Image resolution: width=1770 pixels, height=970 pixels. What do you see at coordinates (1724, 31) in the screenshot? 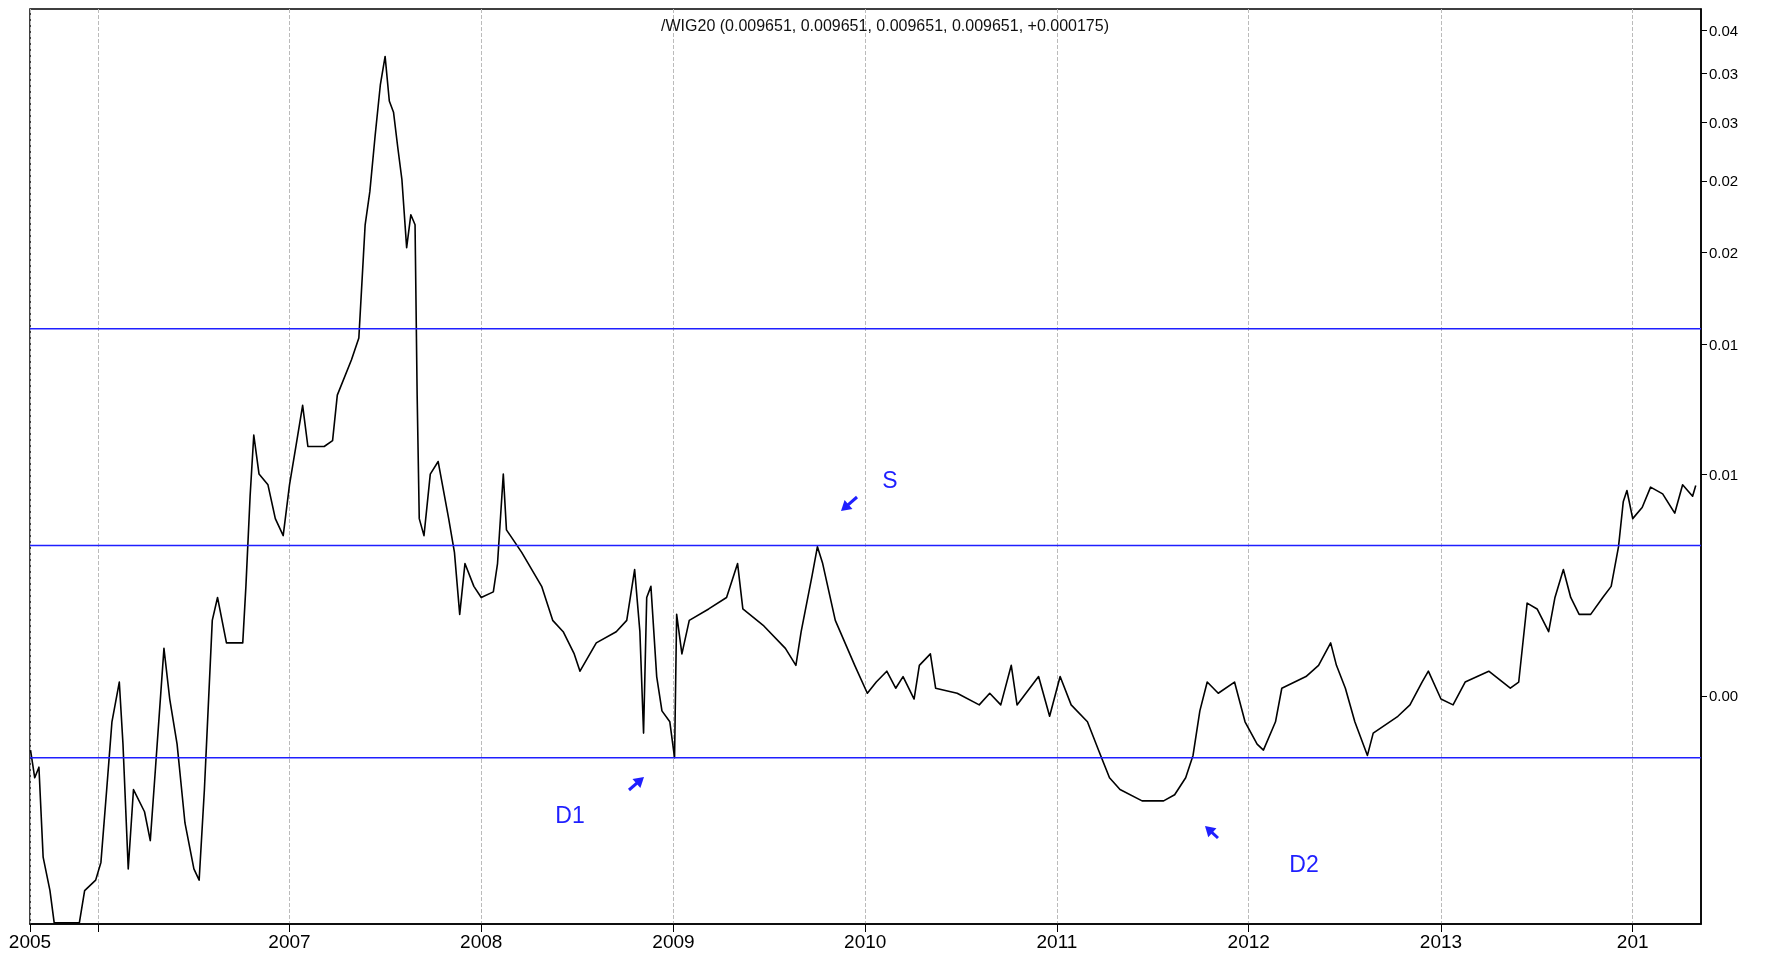
I see `y-tick-label: 0.04` at bounding box center [1724, 31].